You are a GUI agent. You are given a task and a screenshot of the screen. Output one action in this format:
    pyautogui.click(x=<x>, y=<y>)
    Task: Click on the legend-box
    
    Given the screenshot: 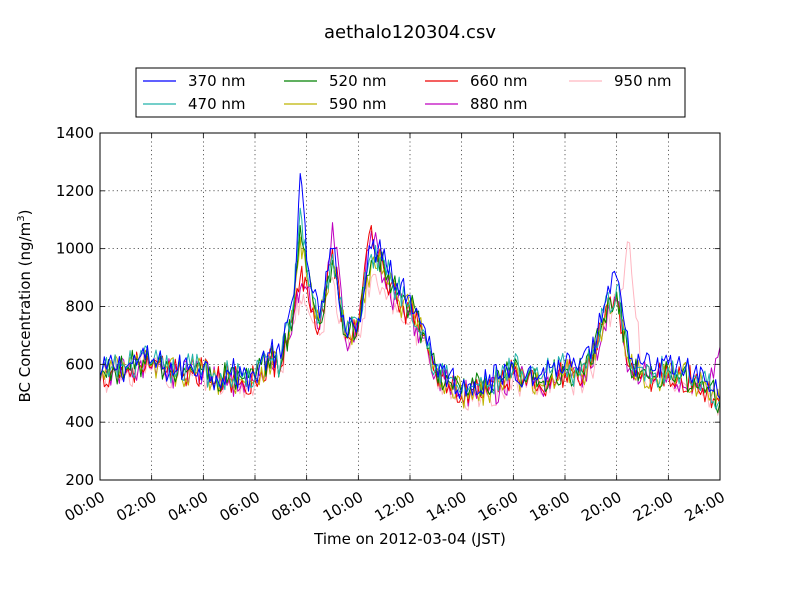 What is the action you would take?
    pyautogui.click(x=410, y=92)
    